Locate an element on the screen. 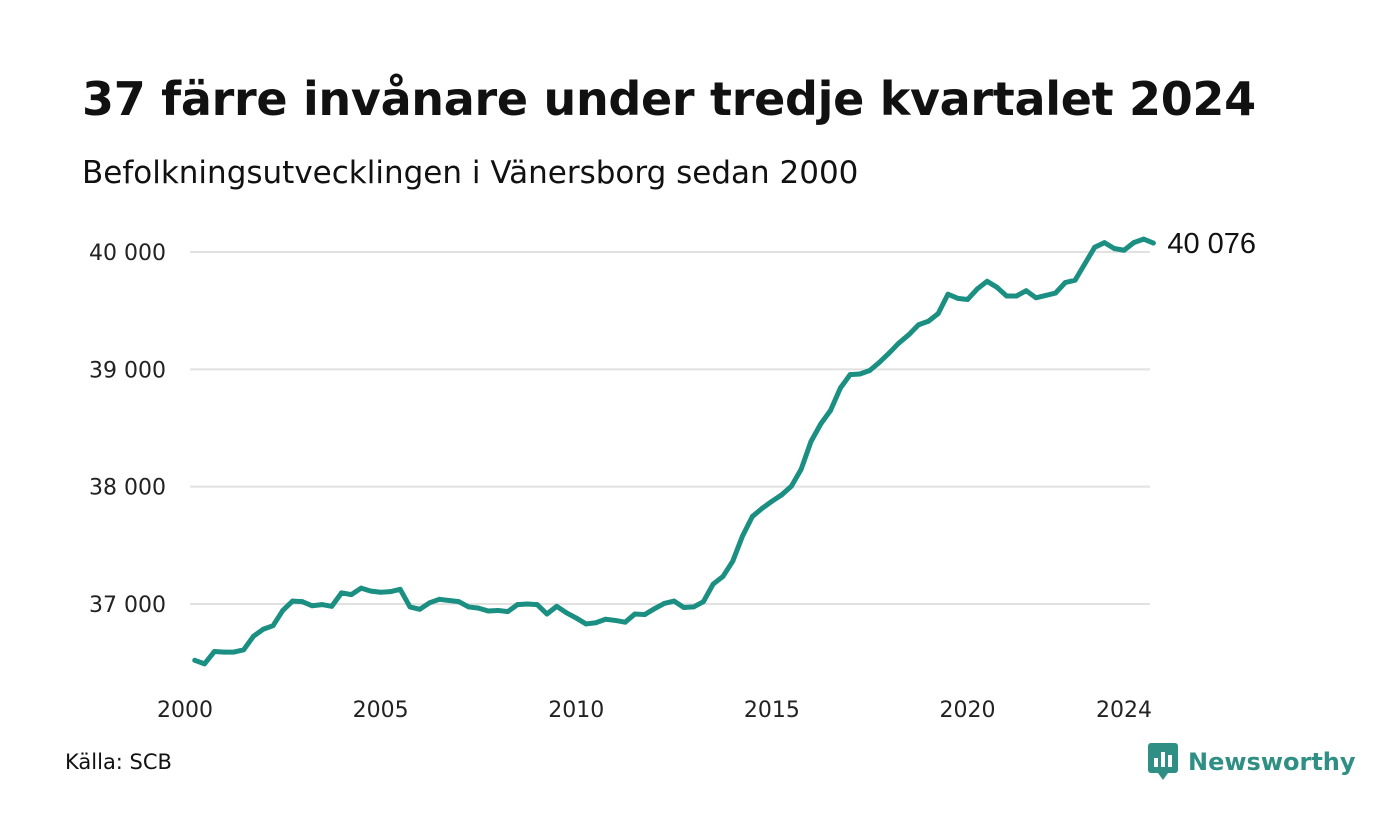  y-tick-label: 38 000 is located at coordinates (127, 488).